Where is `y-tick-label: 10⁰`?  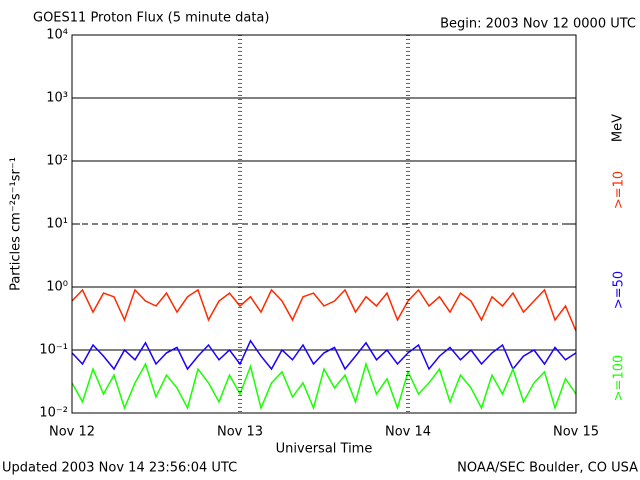 y-tick-label: 10⁰ is located at coordinates (57, 287).